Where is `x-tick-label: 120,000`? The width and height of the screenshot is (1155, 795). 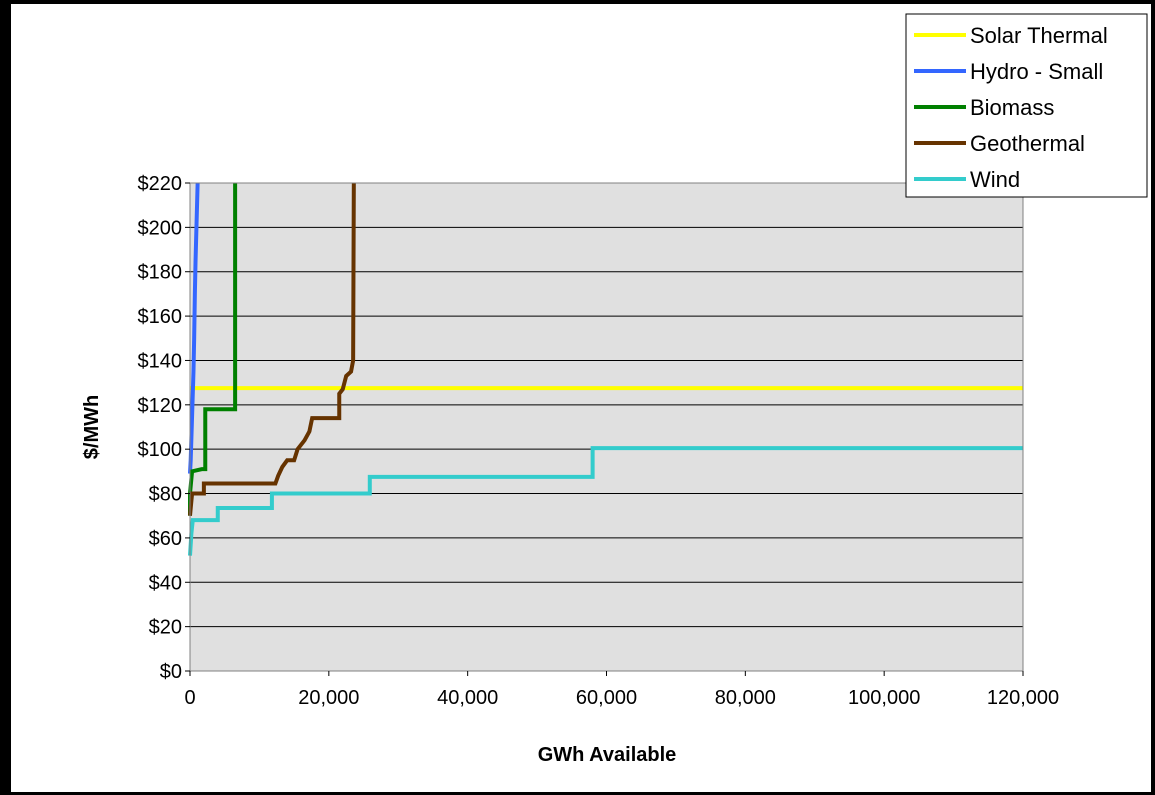 x-tick-label: 120,000 is located at coordinates (1023, 698).